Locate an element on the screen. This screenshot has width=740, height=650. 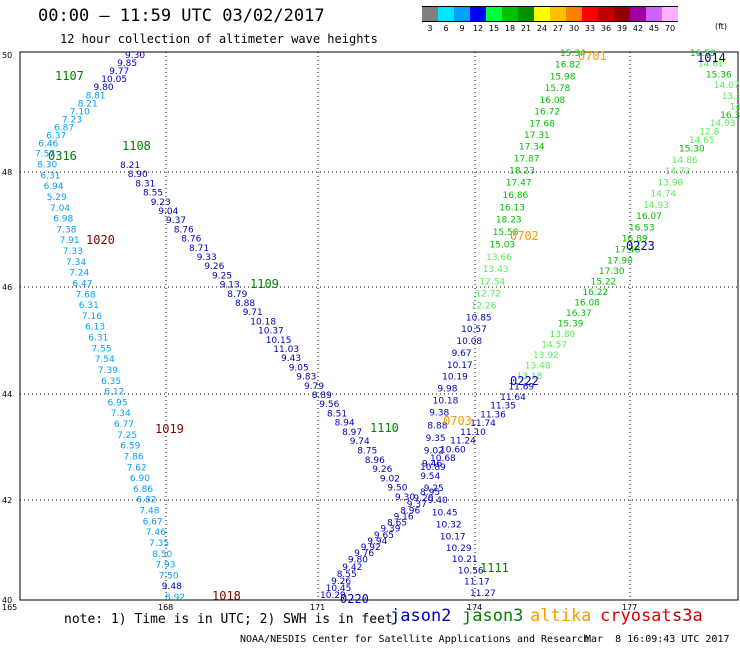
wave-height-value: 10.18 is located at coordinates (446, 401).